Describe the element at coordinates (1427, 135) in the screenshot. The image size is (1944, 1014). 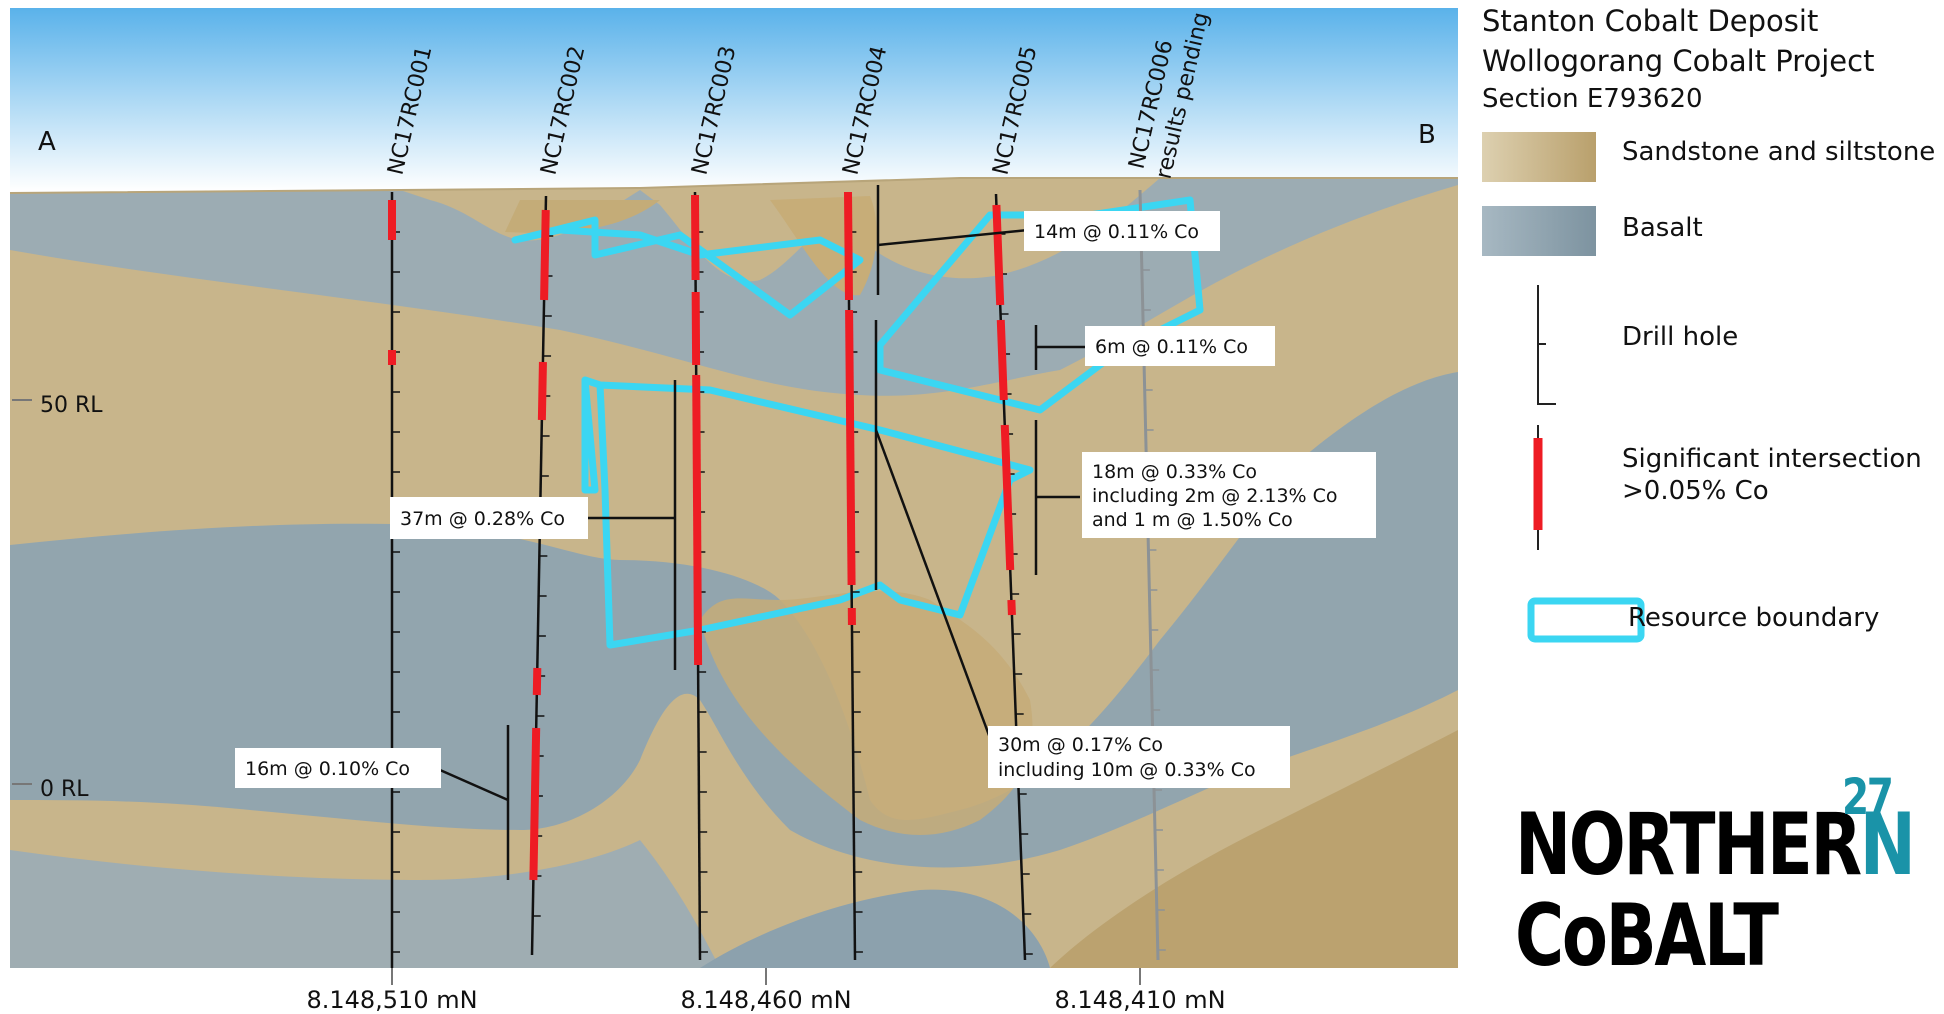
I see `section-end-b: B` at that location.